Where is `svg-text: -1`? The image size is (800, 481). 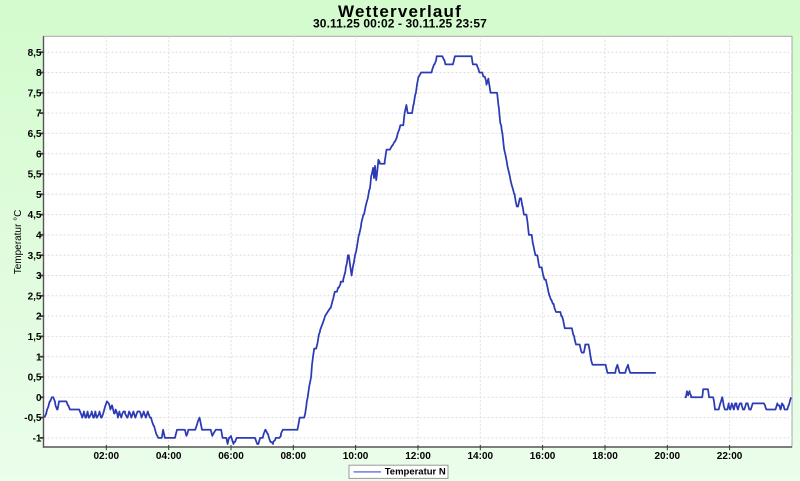
svg-text: -1 is located at coordinates (37, 439).